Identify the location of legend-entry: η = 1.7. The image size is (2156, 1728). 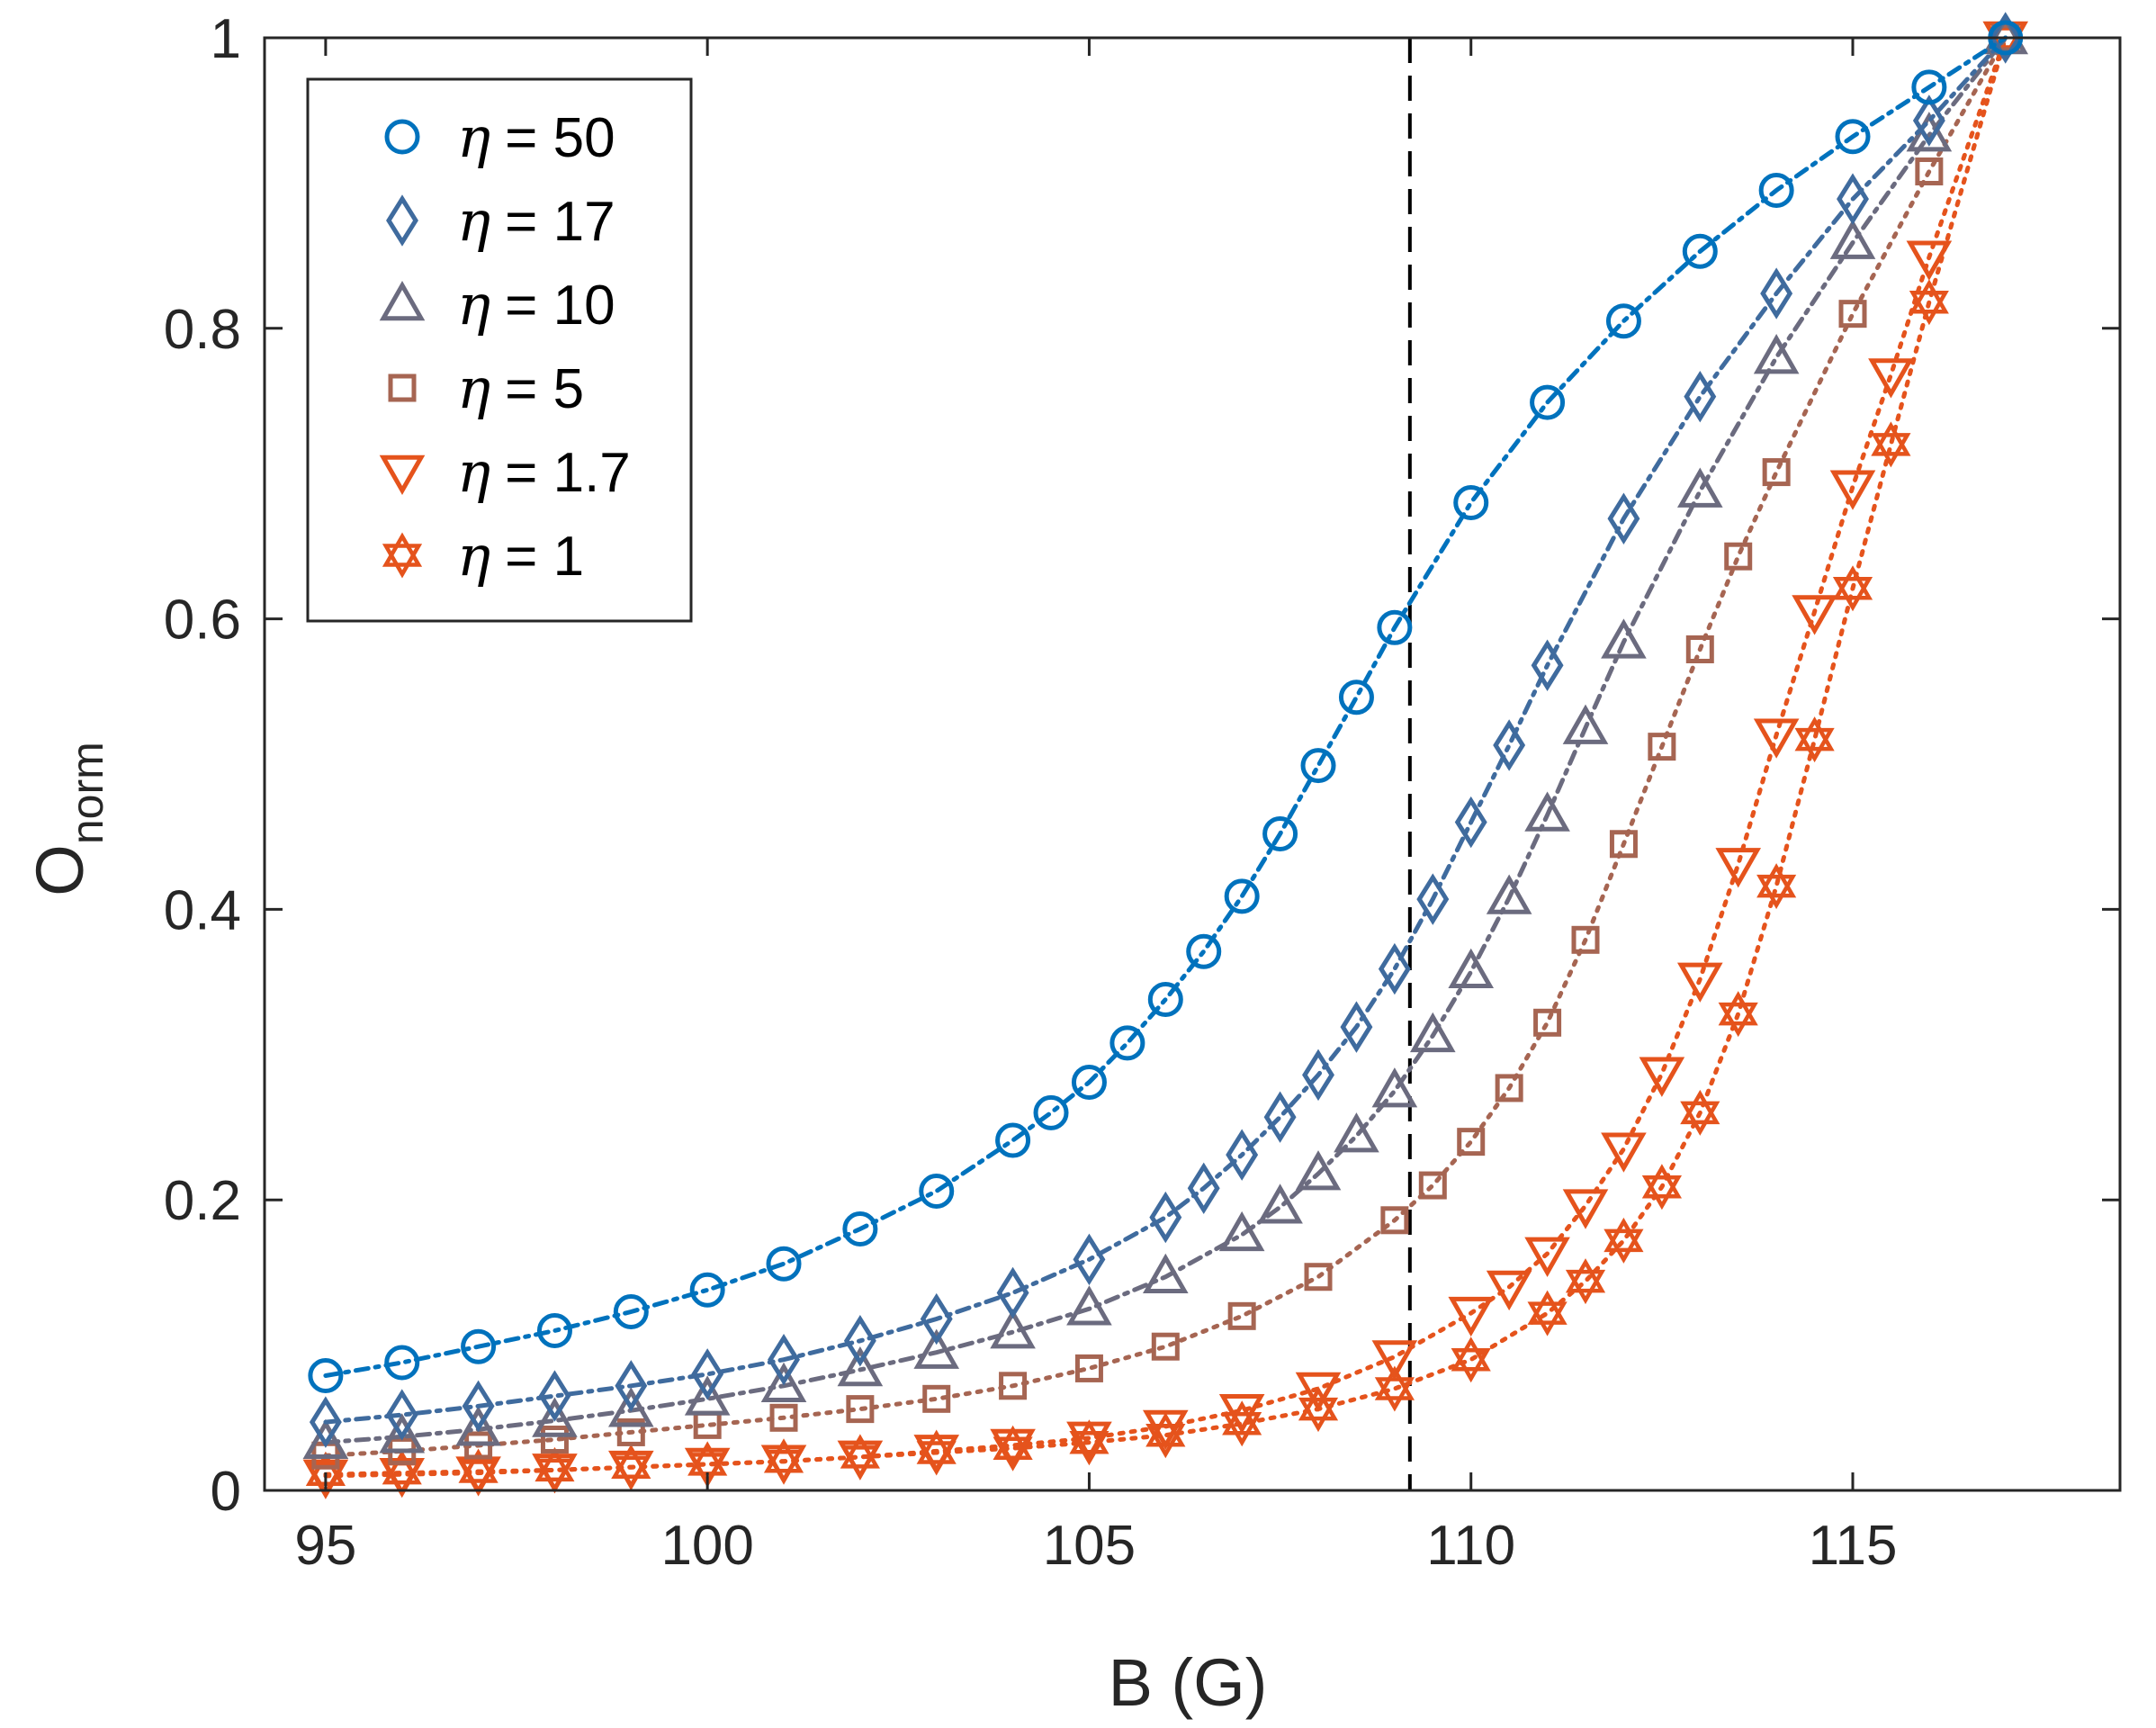
(505, 472).